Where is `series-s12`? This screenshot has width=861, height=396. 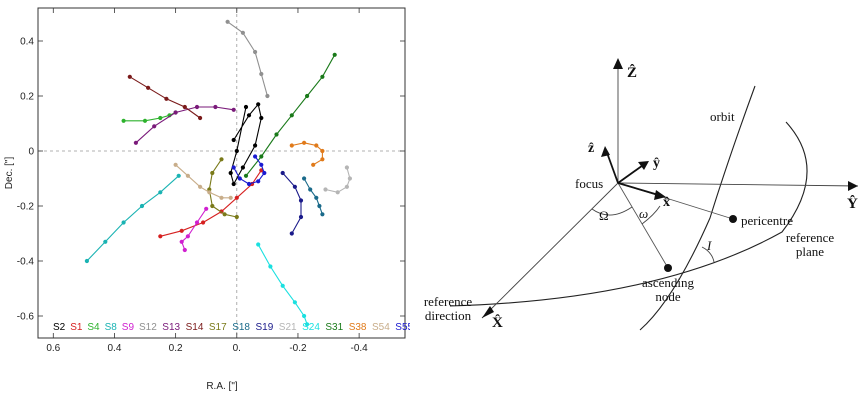
series-s12 is located at coordinates (247, 59).